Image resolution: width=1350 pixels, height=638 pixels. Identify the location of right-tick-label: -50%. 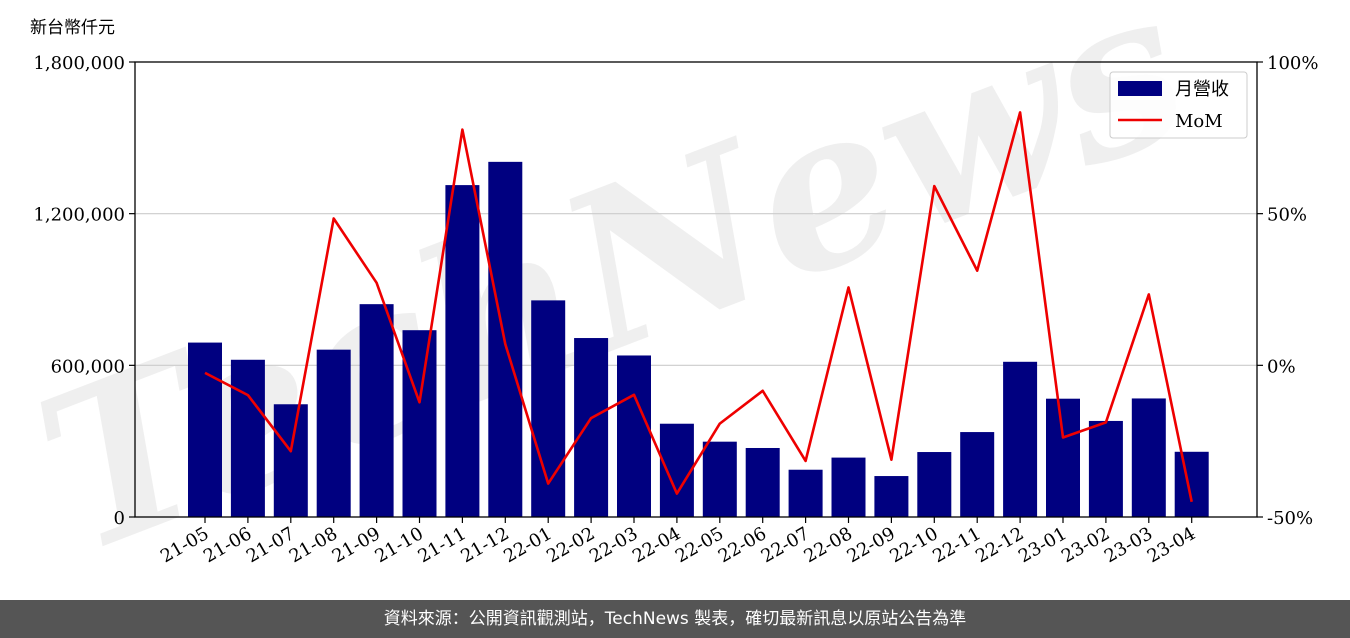
(1290, 518).